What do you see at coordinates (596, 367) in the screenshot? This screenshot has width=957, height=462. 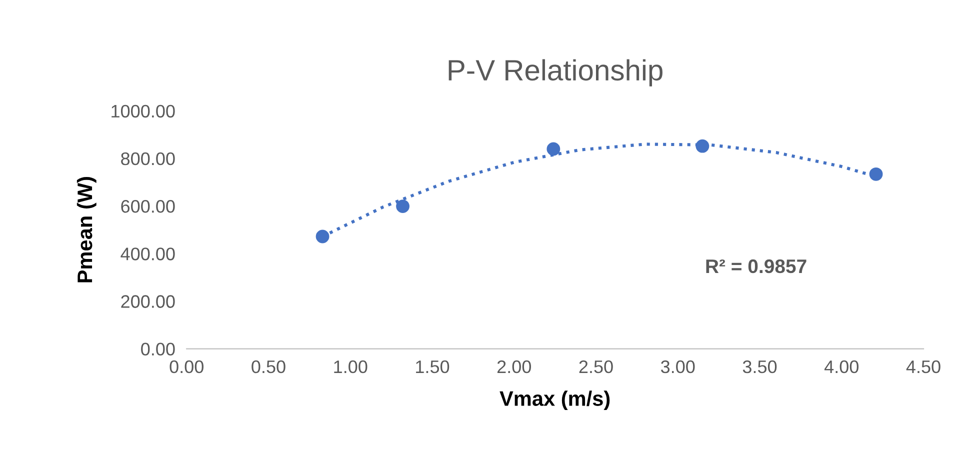 I see `x-tick-label: 2.50` at bounding box center [596, 367].